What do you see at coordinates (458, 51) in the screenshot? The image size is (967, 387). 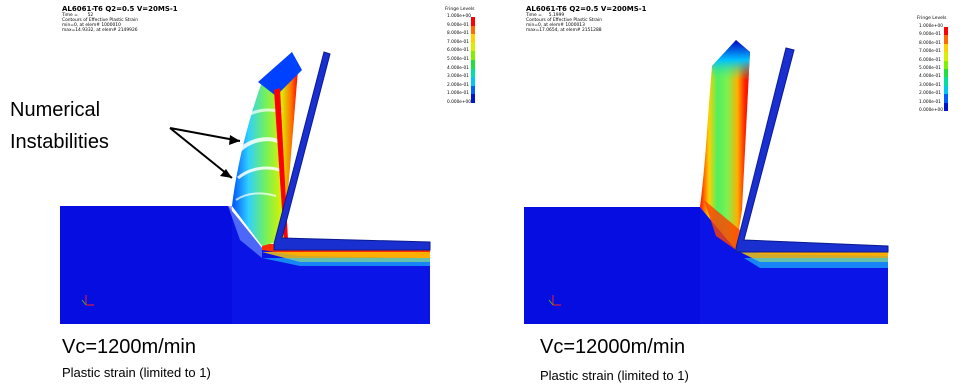 I see `left-legend-label: 6.000e-01` at bounding box center [458, 51].